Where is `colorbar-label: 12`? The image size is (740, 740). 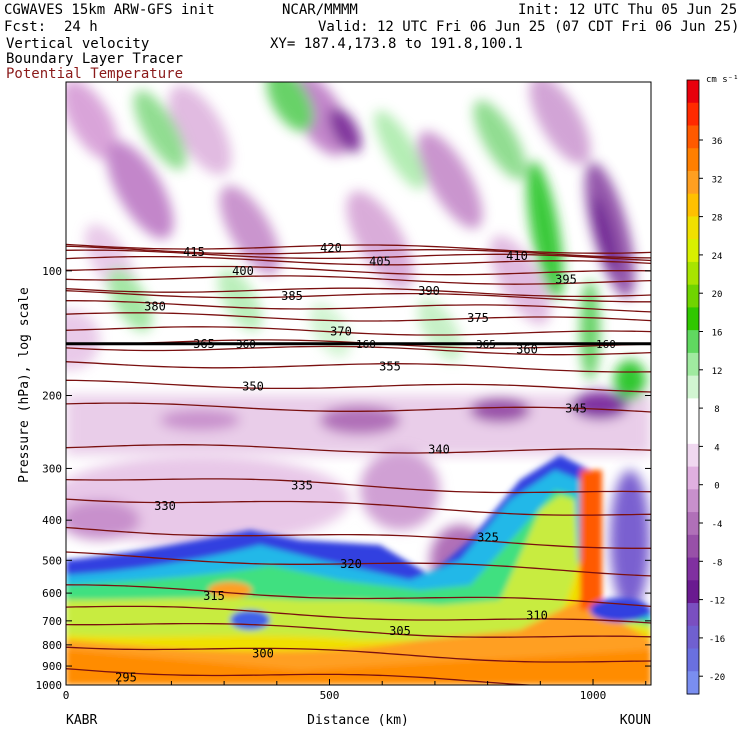 colorbar-label: 12 is located at coordinates (717, 372).